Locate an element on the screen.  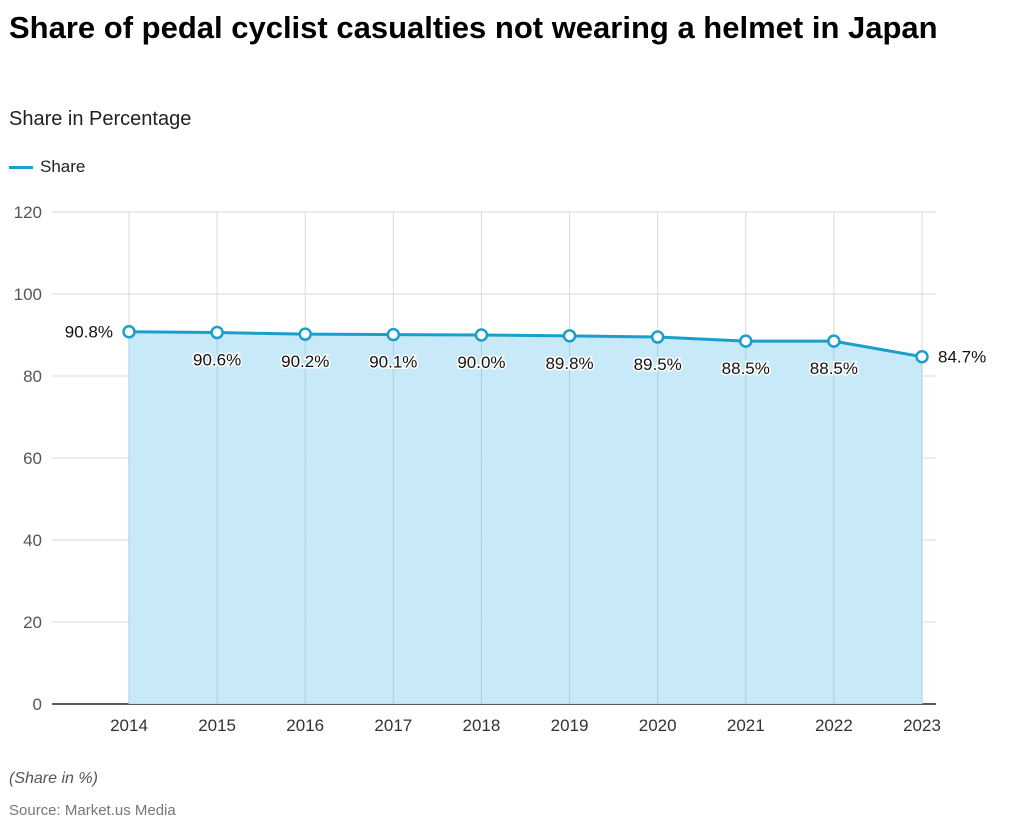
x-tick-label: 2021 is located at coordinates (746, 725).